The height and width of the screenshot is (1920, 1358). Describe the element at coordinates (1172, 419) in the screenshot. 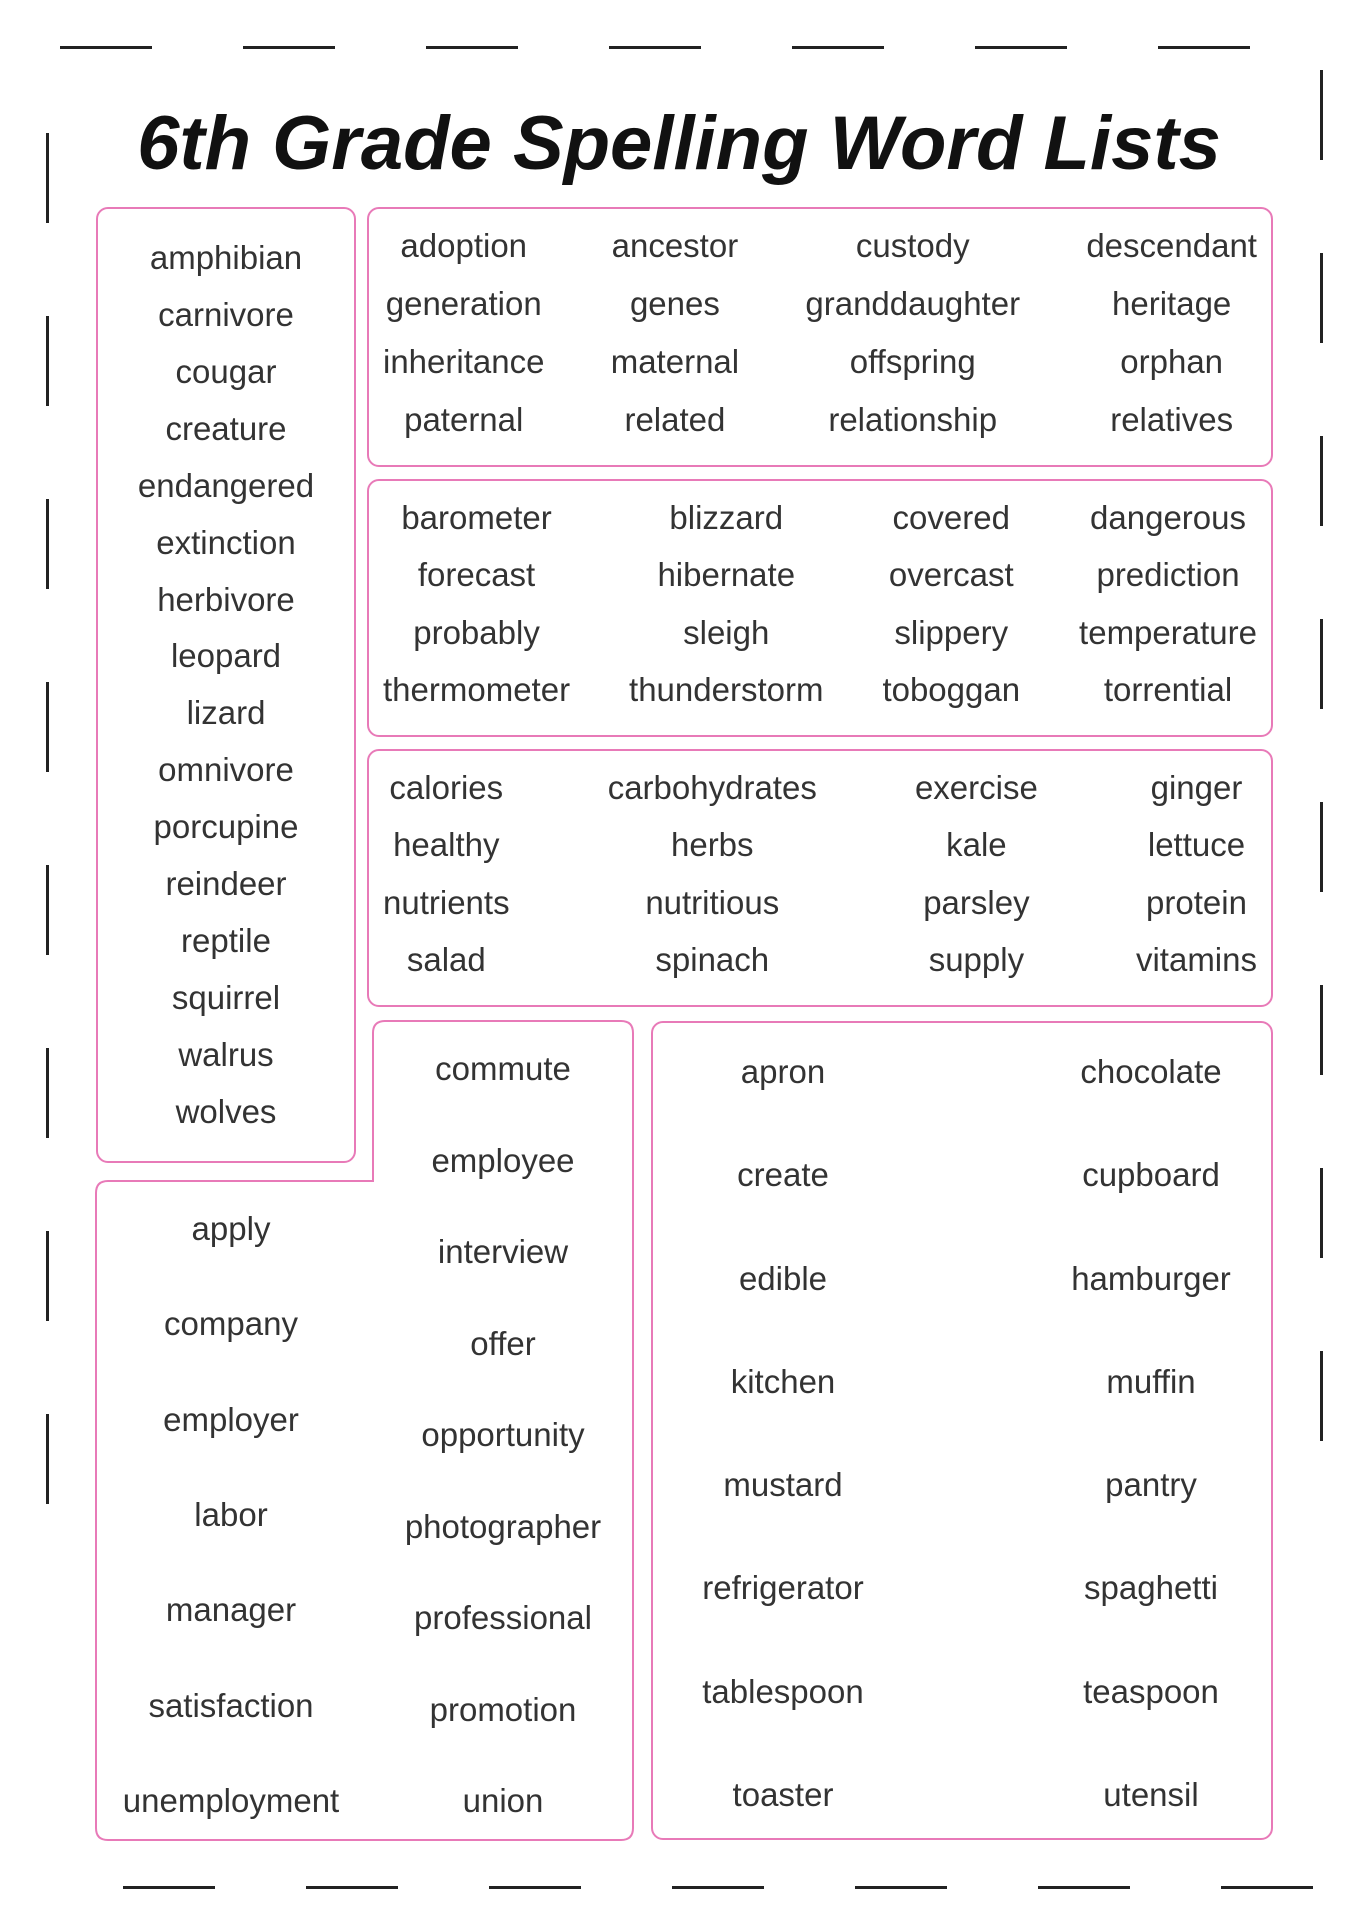

I see `spelling-word: relatives` at that location.